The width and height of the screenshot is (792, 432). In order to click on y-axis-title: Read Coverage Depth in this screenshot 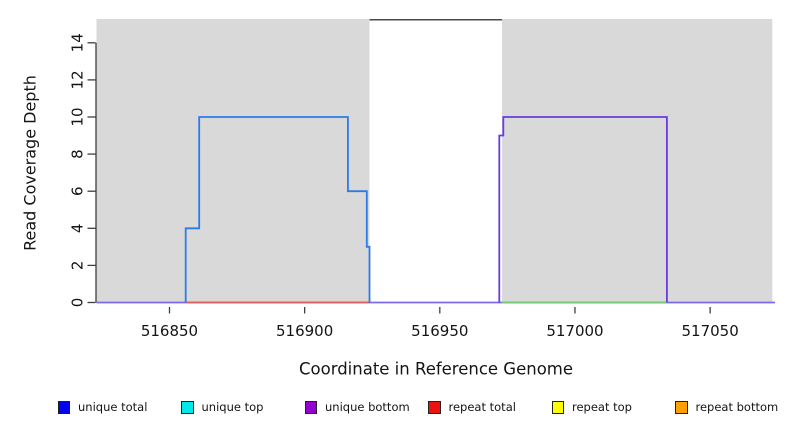, I will do `click(30, 163)`.